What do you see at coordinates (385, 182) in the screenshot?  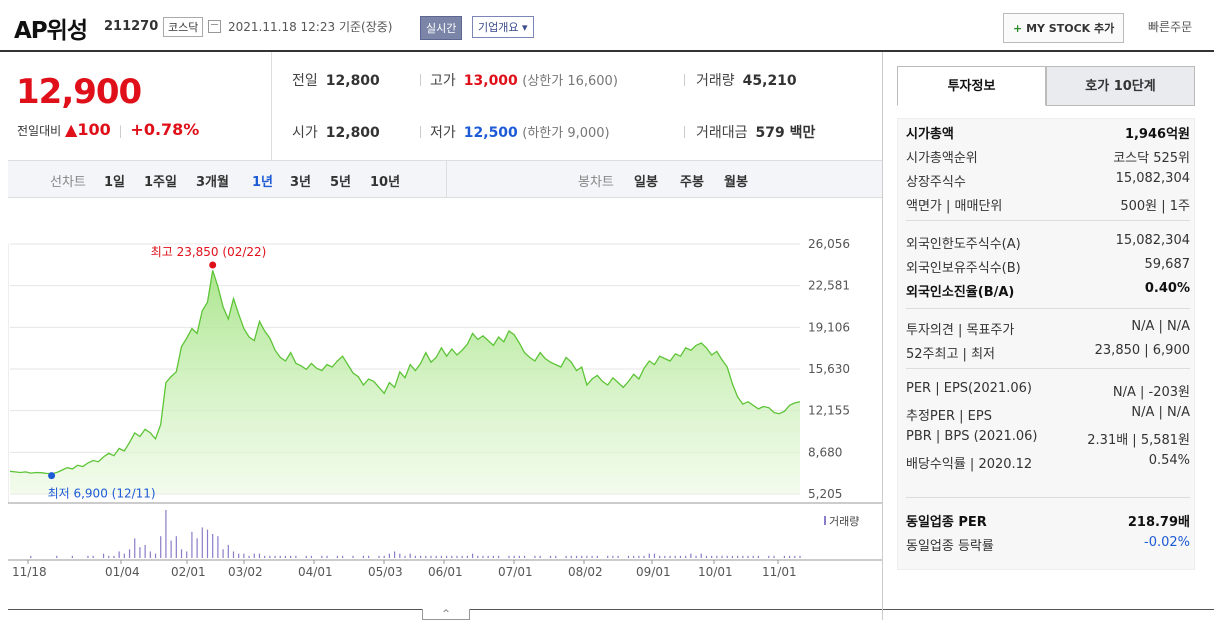 I see `period-10y: 10년` at bounding box center [385, 182].